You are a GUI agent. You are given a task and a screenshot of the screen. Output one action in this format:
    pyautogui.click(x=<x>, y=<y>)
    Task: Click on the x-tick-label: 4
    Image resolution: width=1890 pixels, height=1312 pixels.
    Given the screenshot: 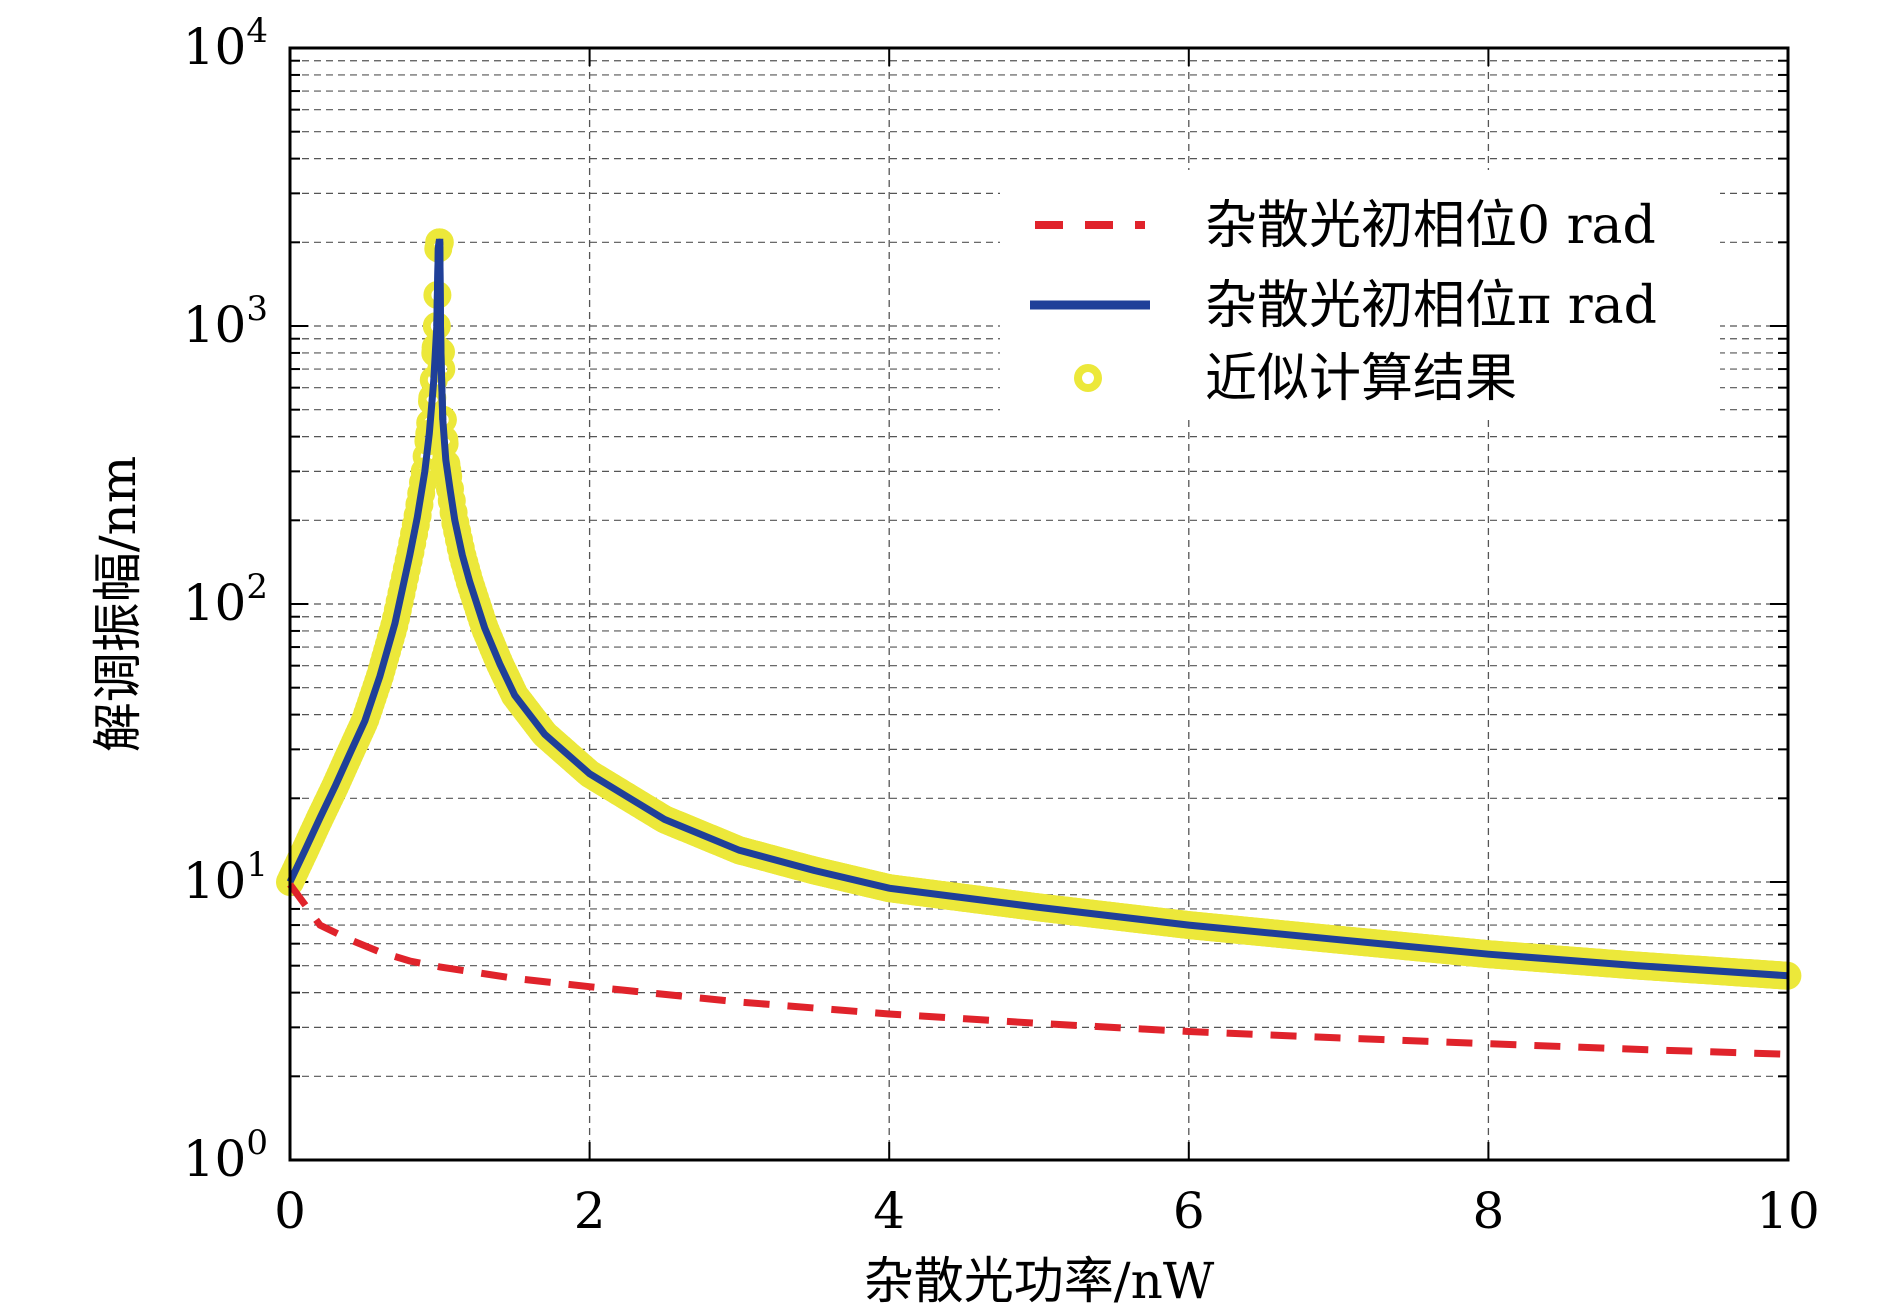 What is the action you would take?
    pyautogui.click(x=889, y=1211)
    